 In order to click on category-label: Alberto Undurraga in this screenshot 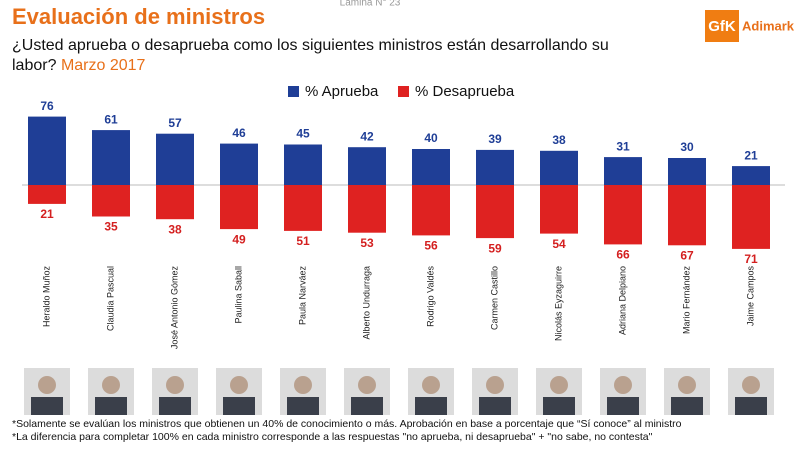, I will do `click(366, 303)`.